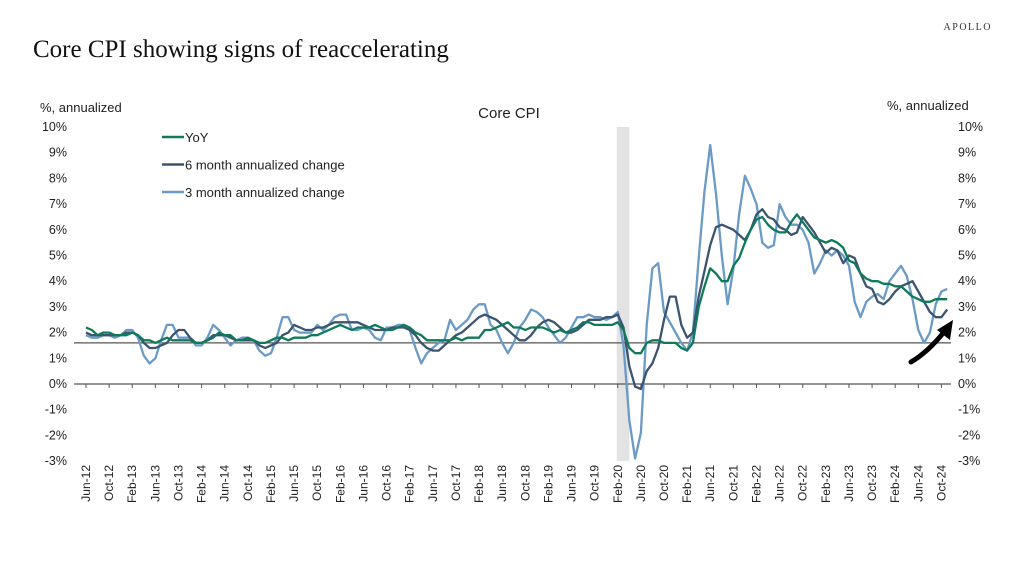 The image size is (1024, 576). What do you see at coordinates (687, 484) in the screenshot?
I see `x-tick-label: Feb-21` at bounding box center [687, 484].